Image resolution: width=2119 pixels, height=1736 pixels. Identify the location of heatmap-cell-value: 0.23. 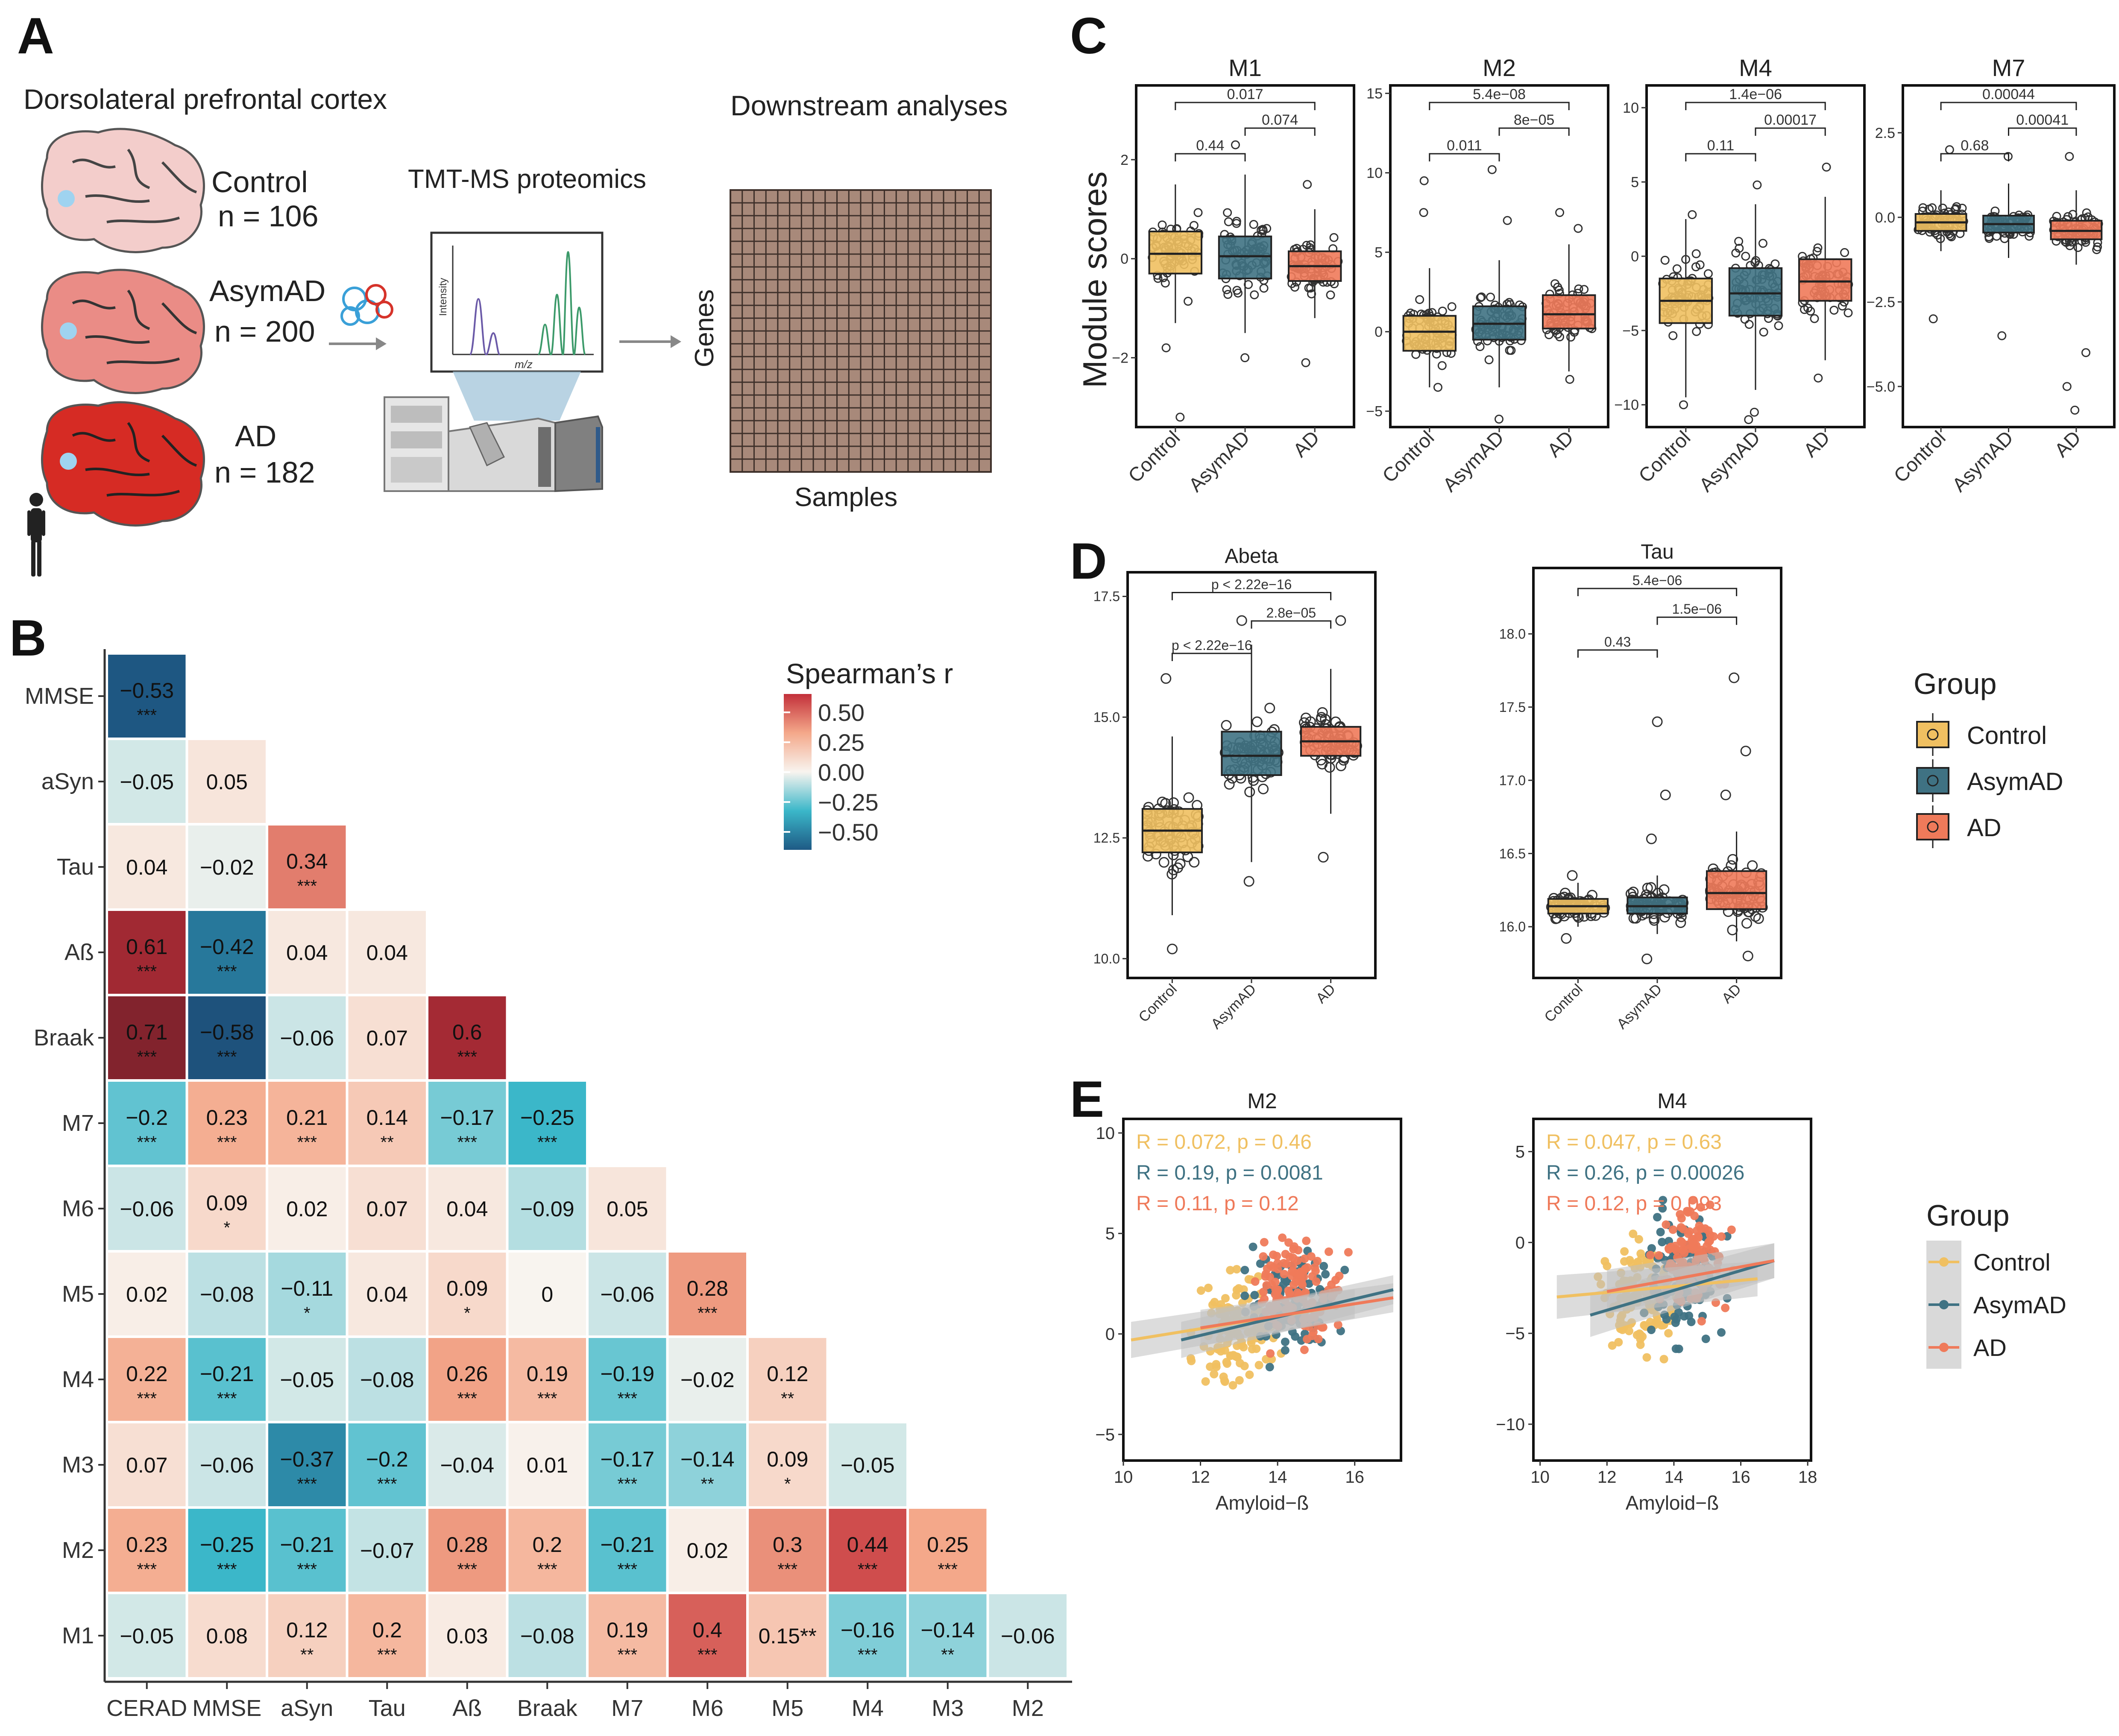
(227, 1118).